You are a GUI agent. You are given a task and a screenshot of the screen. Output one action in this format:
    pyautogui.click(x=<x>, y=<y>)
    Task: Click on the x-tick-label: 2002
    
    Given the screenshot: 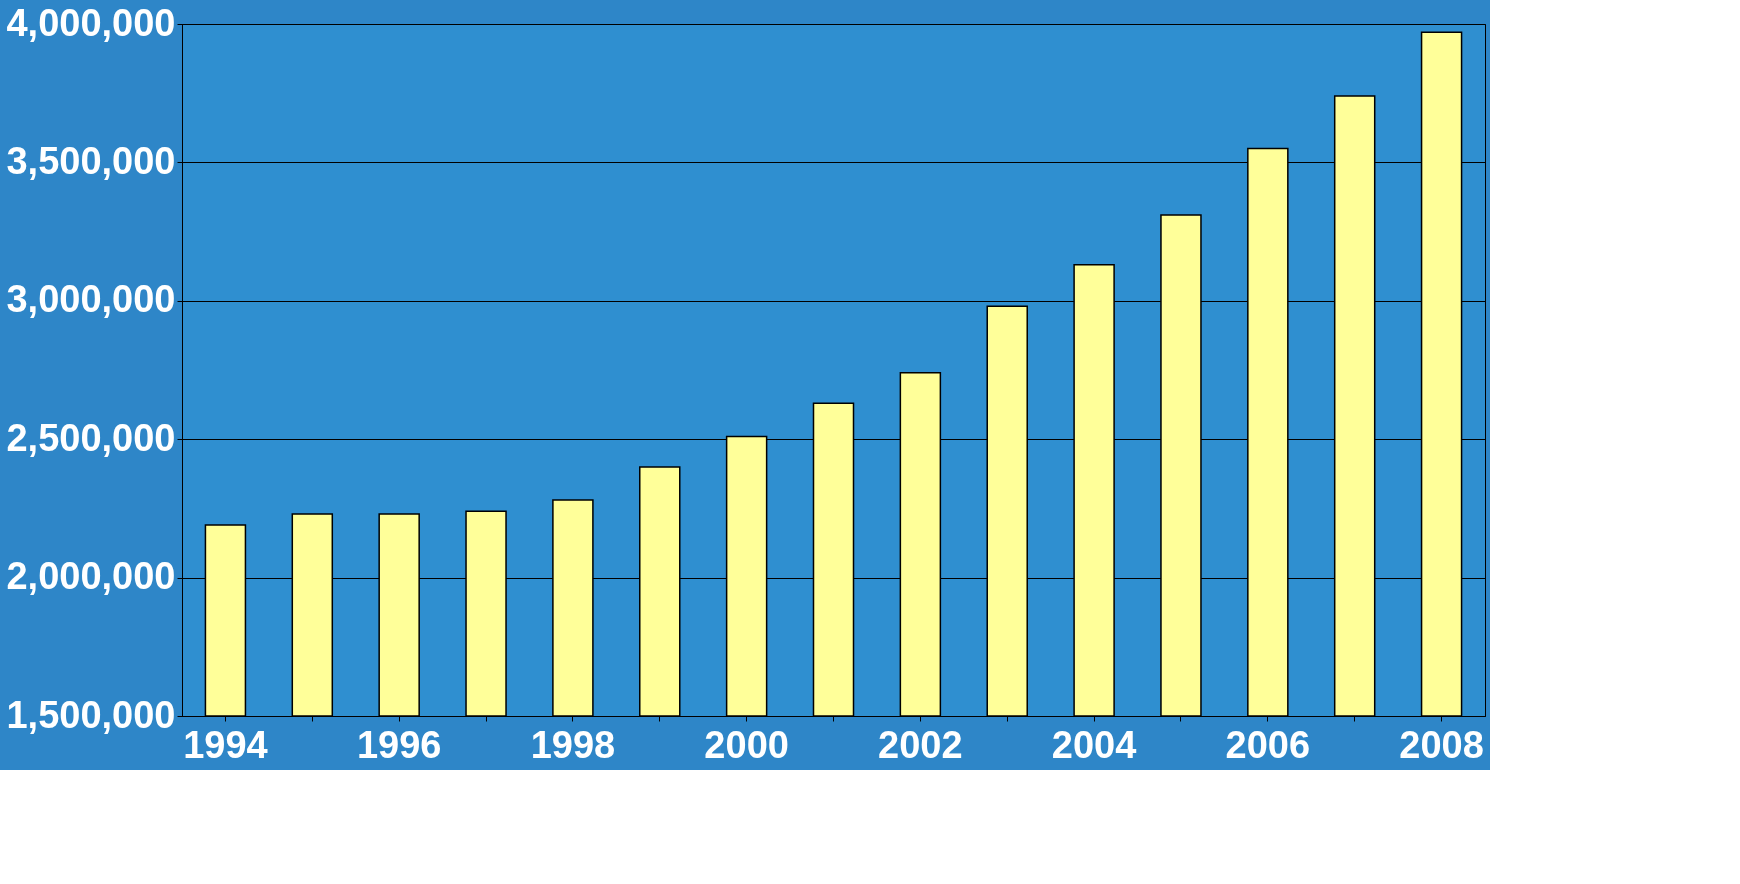 What is the action you would take?
    pyautogui.click(x=920, y=744)
    